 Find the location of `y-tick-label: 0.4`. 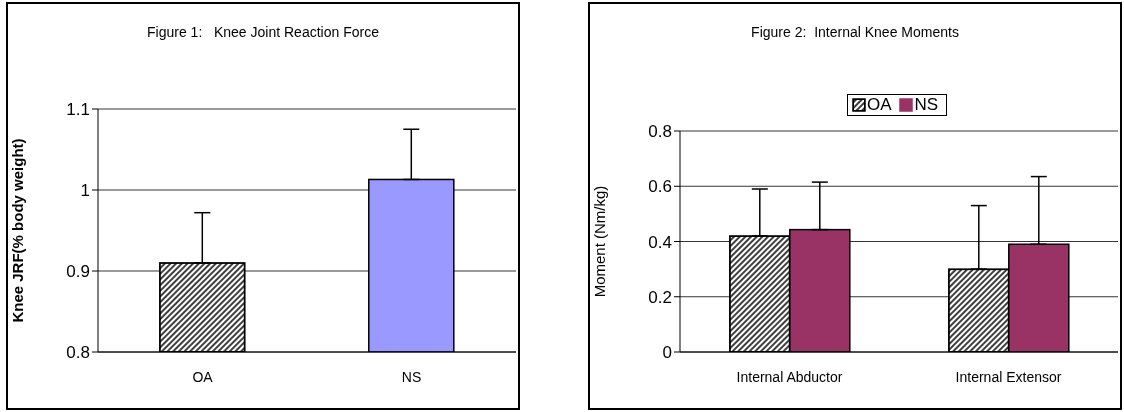

y-tick-label: 0.4 is located at coordinates (660, 242).